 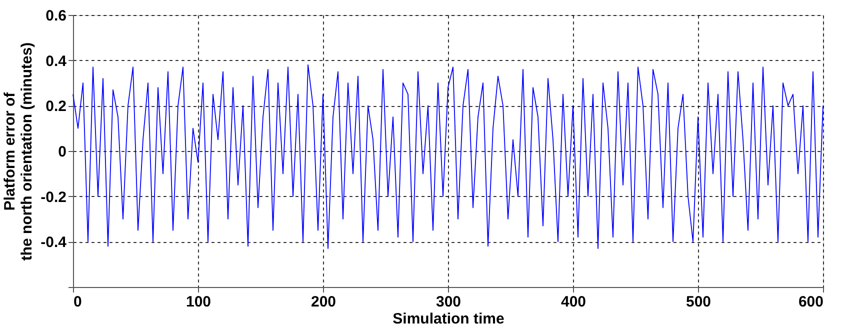 I want to click on x-tick-label: 600, so click(x=811, y=302).